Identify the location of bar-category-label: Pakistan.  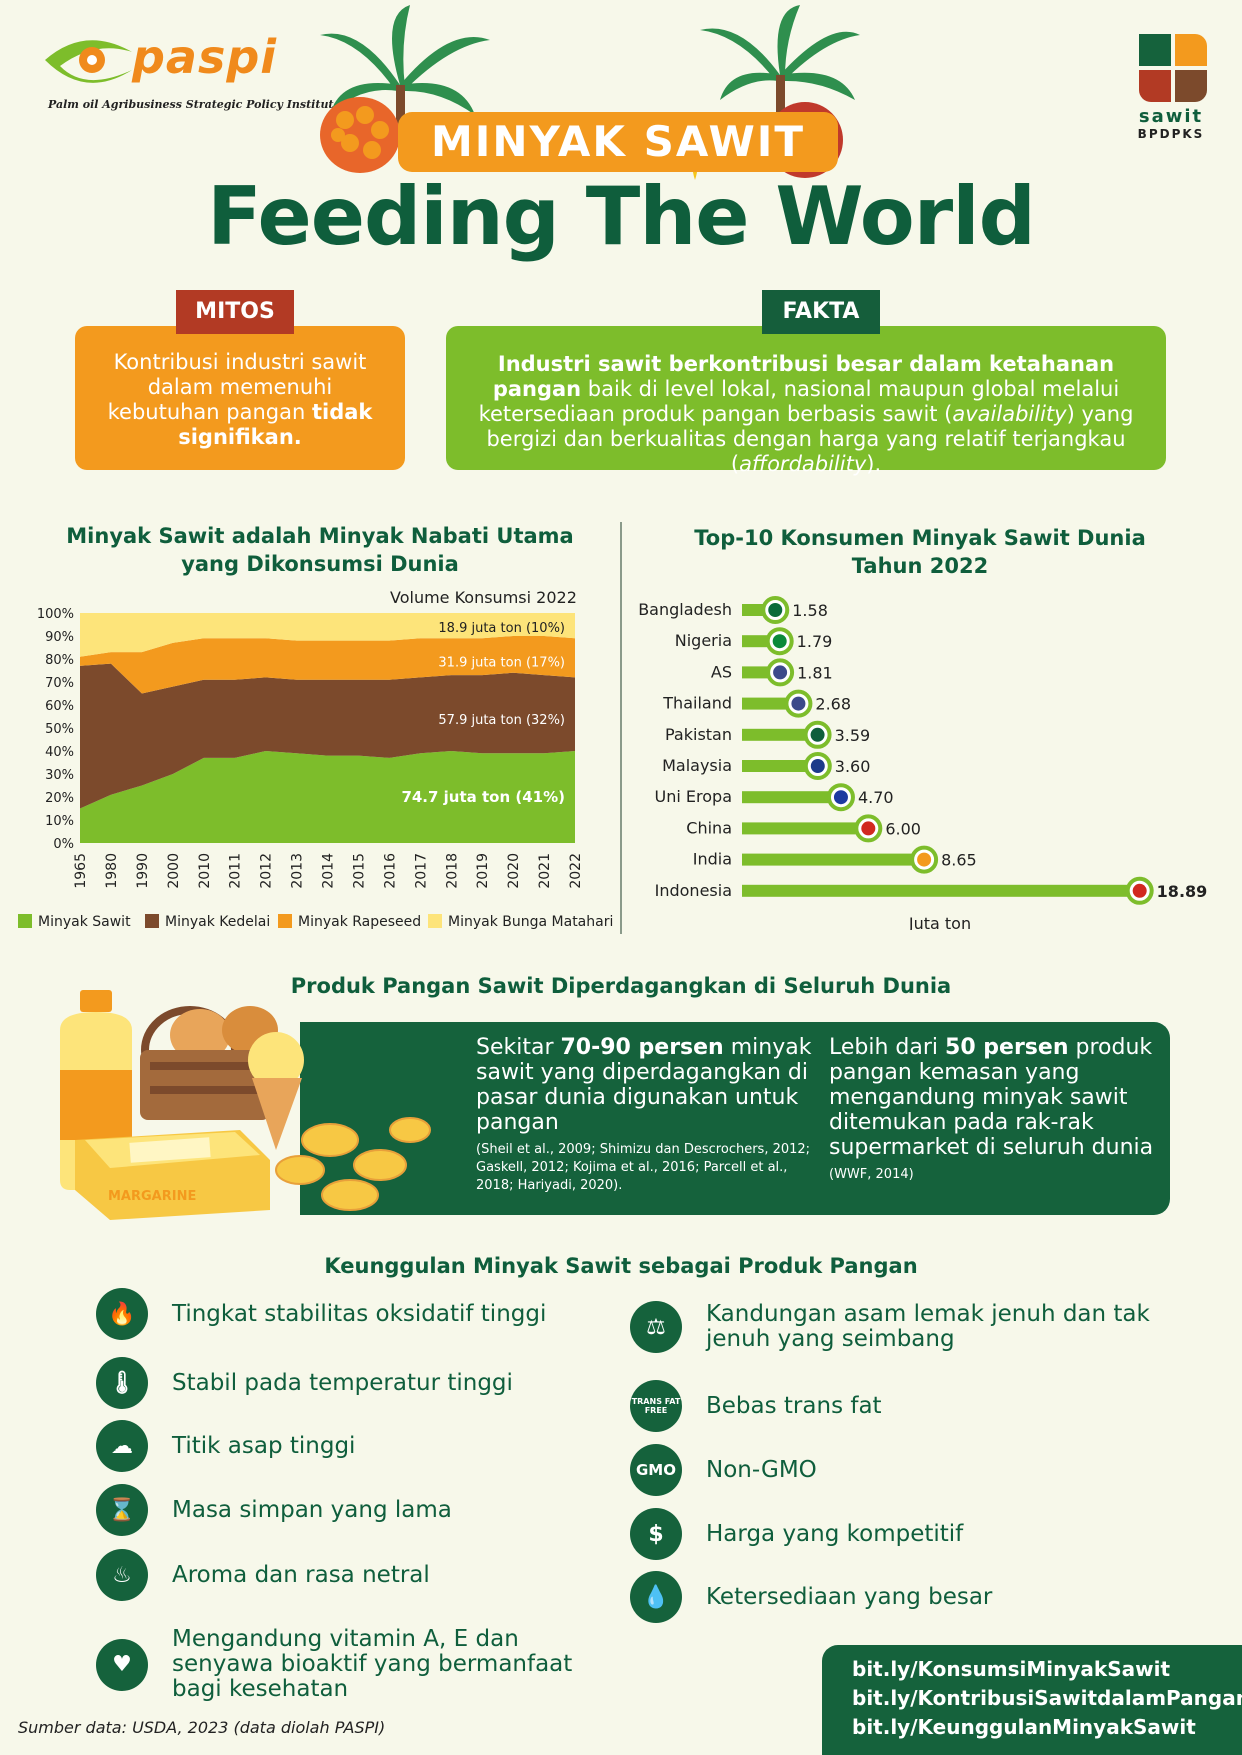
(698, 734).